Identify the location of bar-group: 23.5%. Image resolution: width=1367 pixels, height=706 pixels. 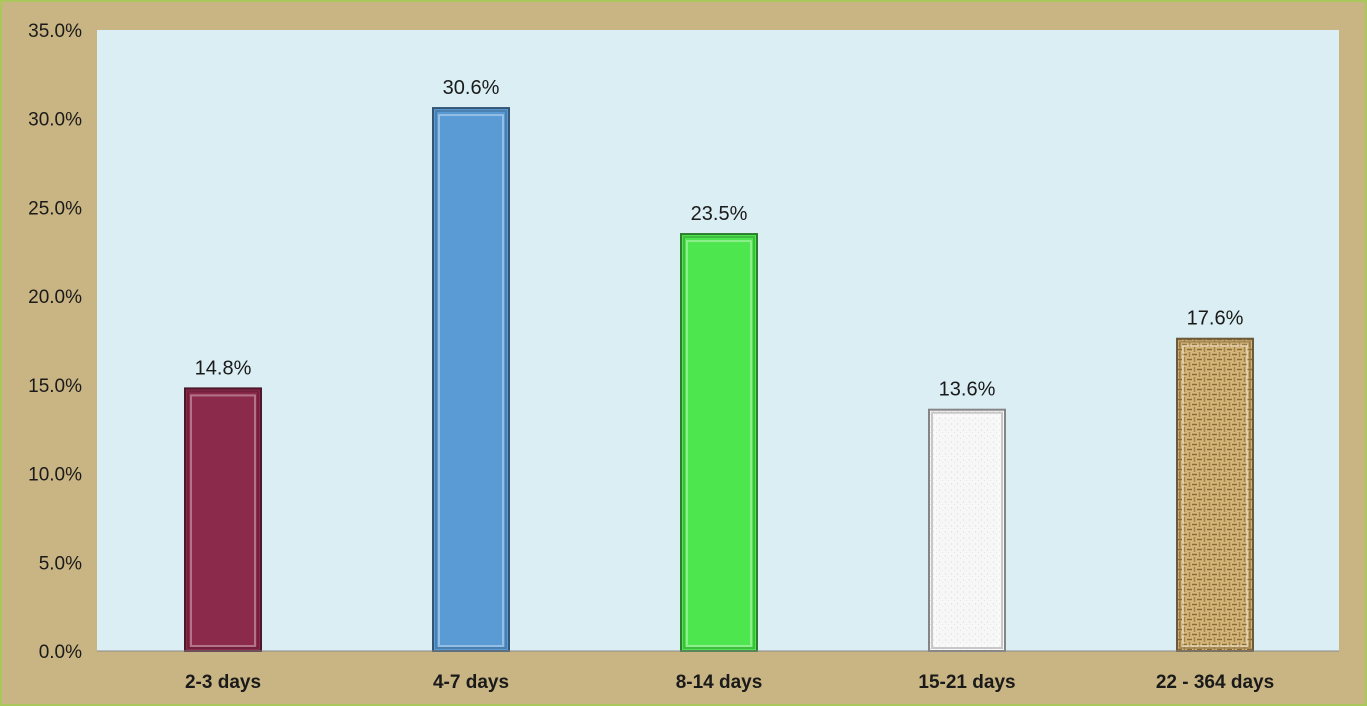
(719, 428).